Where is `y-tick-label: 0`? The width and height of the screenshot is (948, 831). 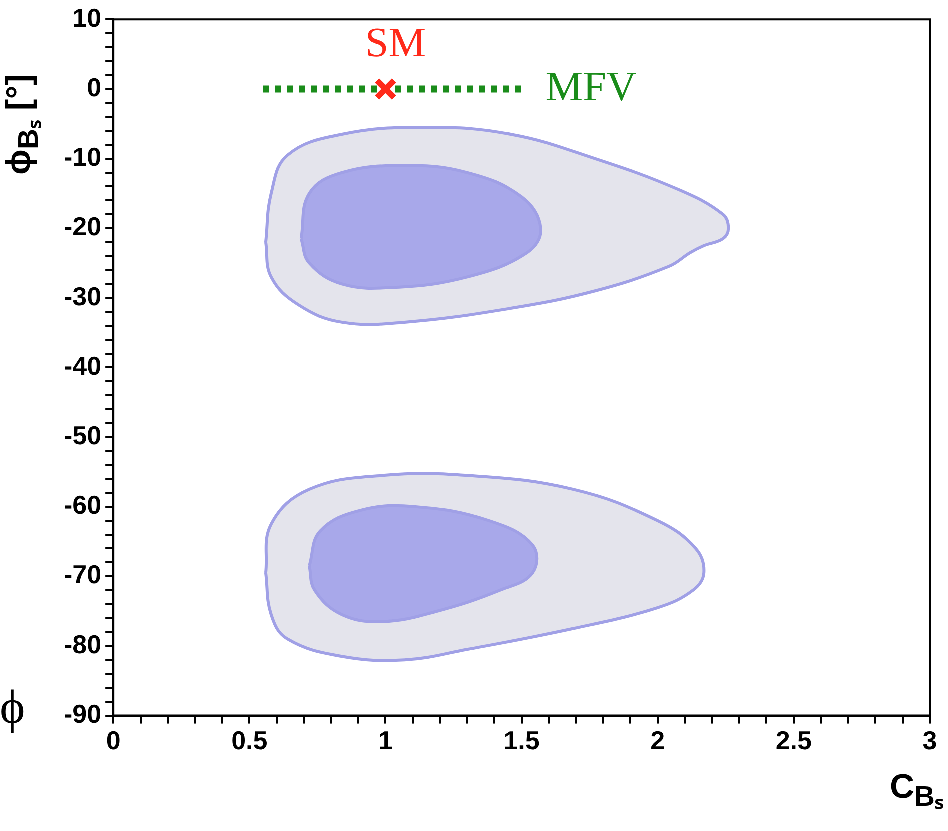 y-tick-label: 0 is located at coordinates (94, 87).